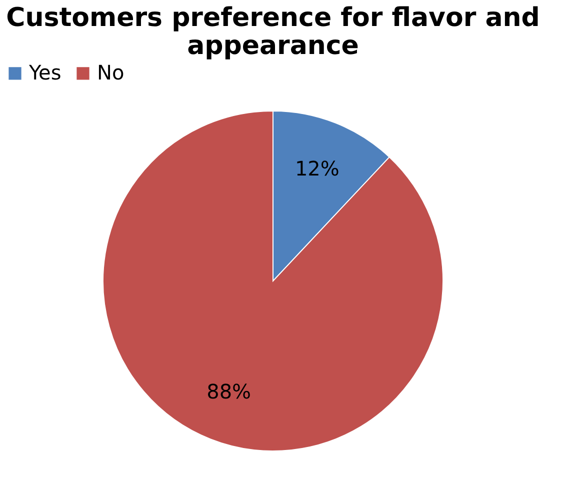  What do you see at coordinates (273, 32) in the screenshot?
I see `chart-title: Customers preference for flavor and appearance` at bounding box center [273, 32].